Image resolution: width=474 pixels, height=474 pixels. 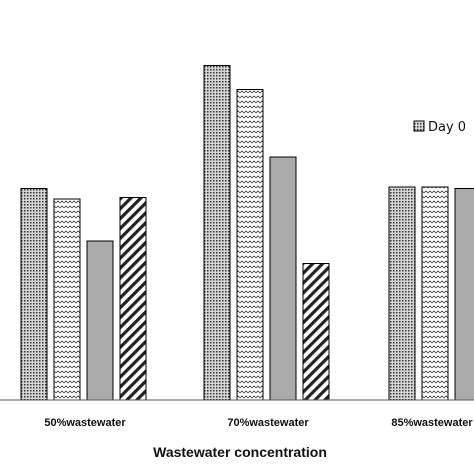 I want to click on legend-label-day-0: Day 0, so click(x=447, y=127).